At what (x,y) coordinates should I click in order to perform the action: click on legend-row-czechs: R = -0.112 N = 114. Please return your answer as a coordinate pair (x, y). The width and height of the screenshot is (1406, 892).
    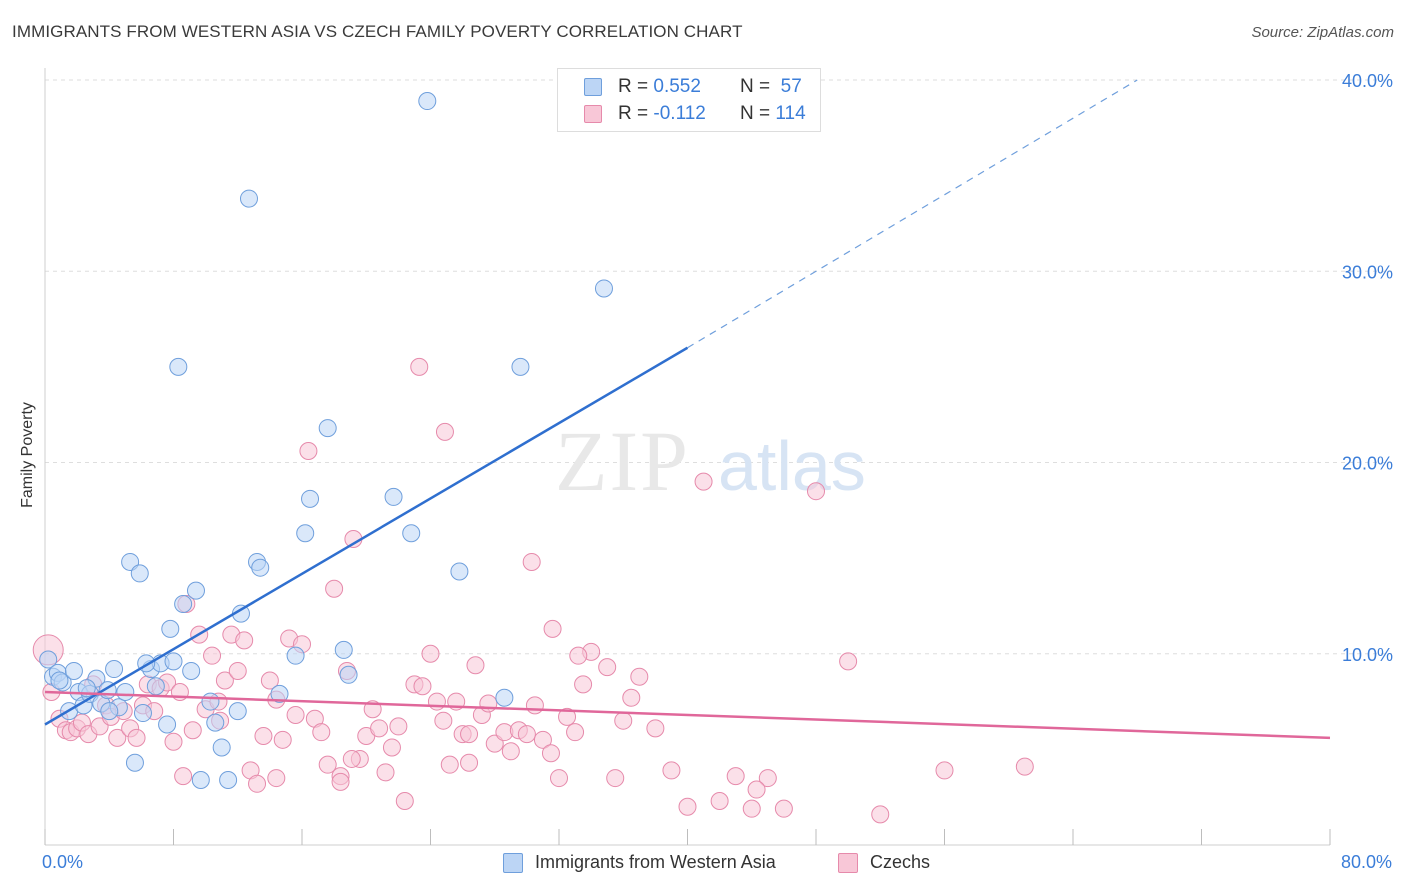
    Looking at the image, I should click on (695, 114).